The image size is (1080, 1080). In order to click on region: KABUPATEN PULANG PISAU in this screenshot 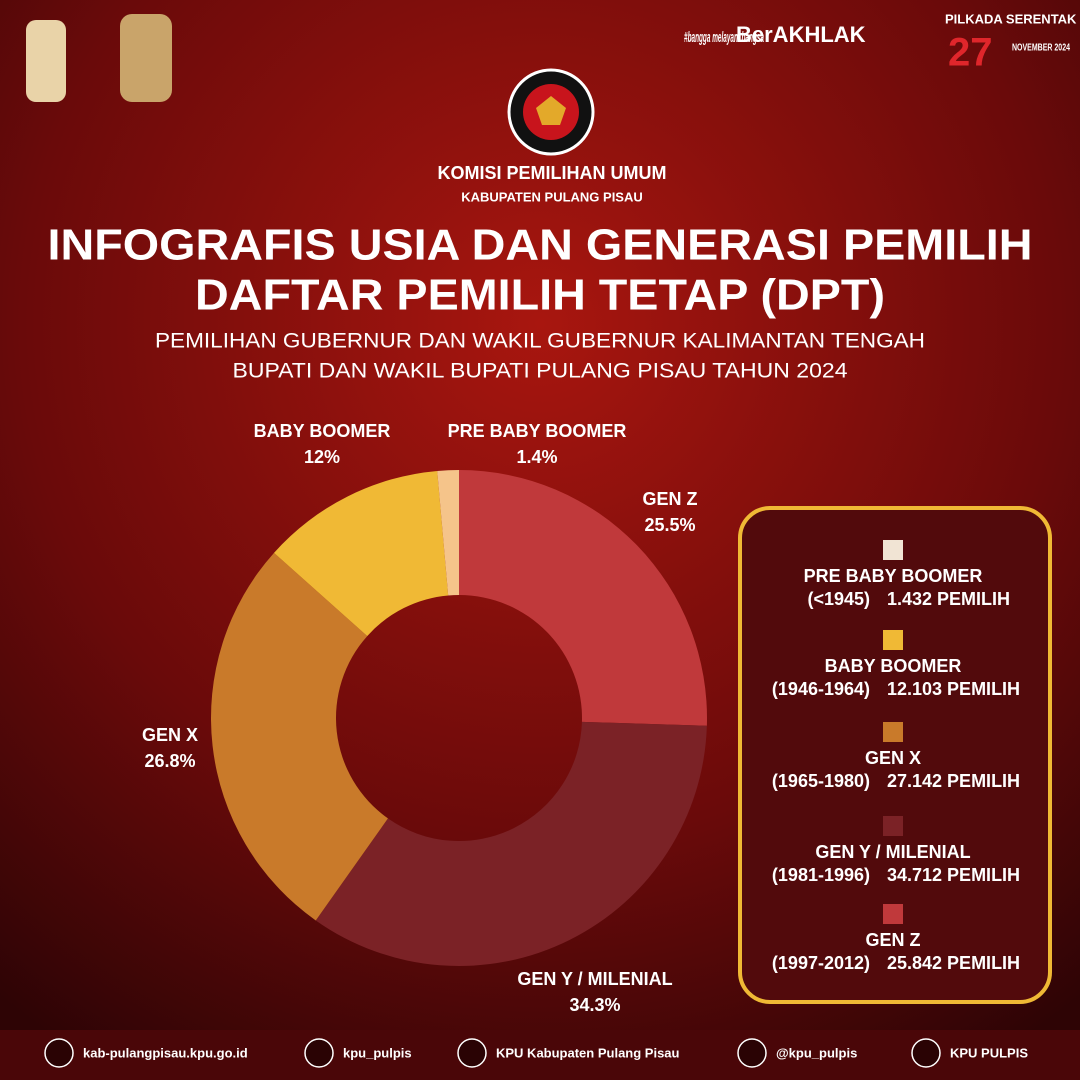, I will do `click(552, 196)`.